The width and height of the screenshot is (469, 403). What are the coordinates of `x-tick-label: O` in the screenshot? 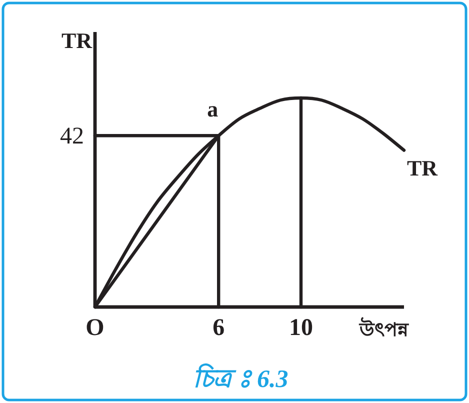 It's located at (95, 328).